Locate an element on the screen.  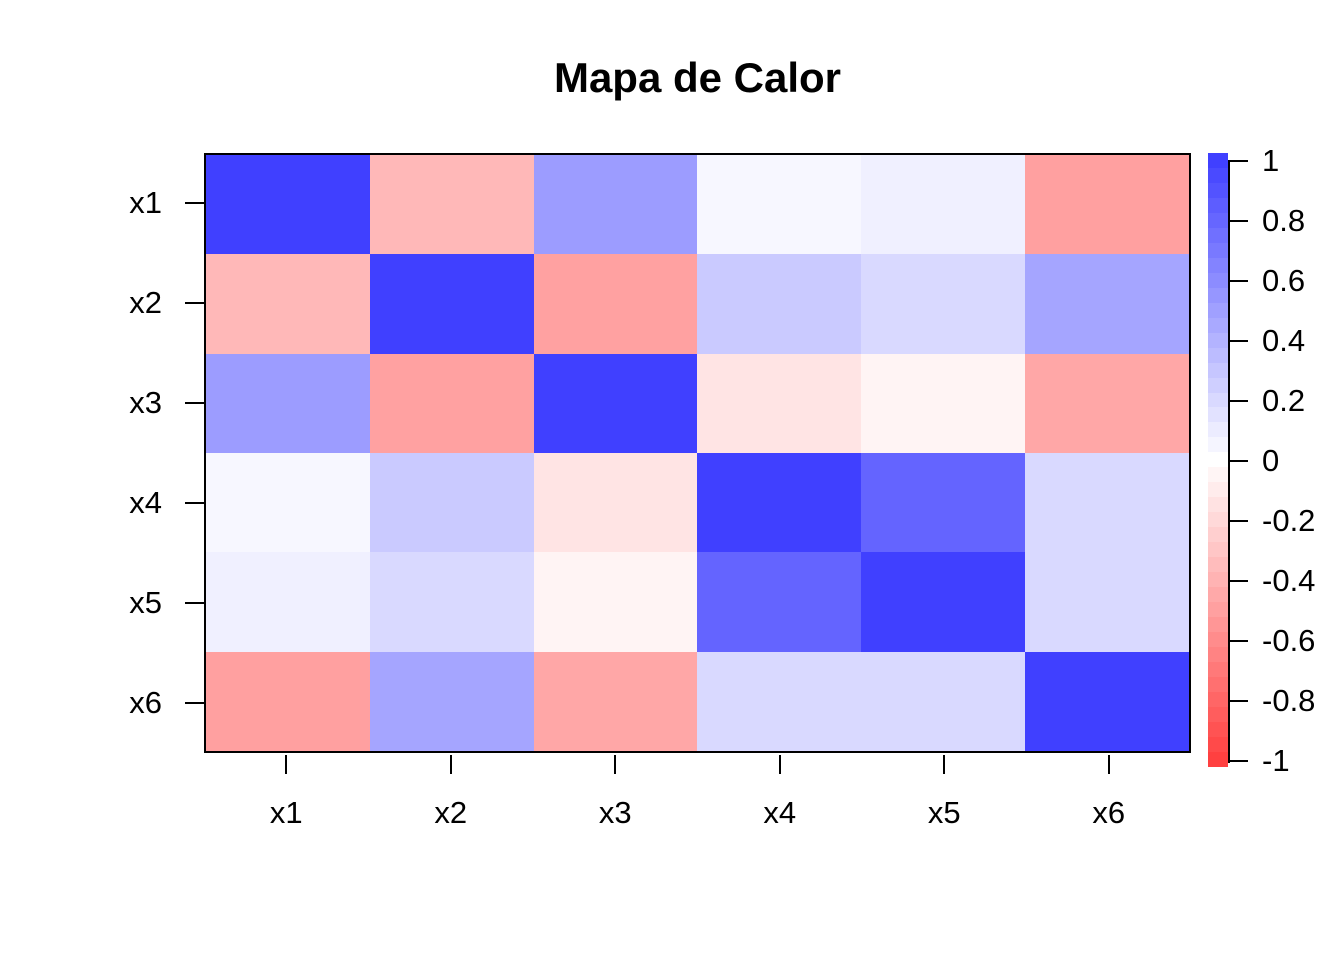
x-axis-label-x2: x2 is located at coordinates (451, 812).